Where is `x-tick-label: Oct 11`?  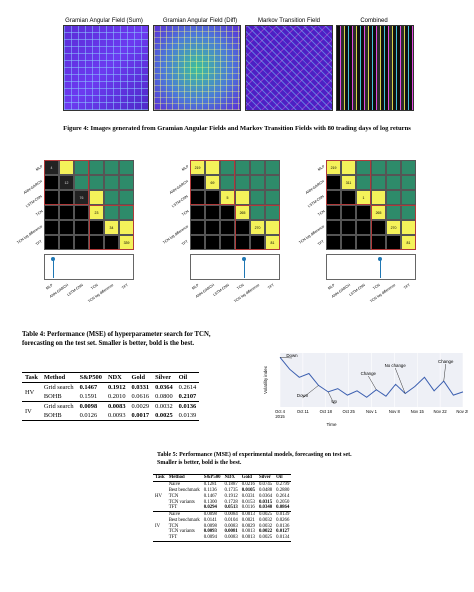 x-tick-label: Oct 11 is located at coordinates (303, 411).